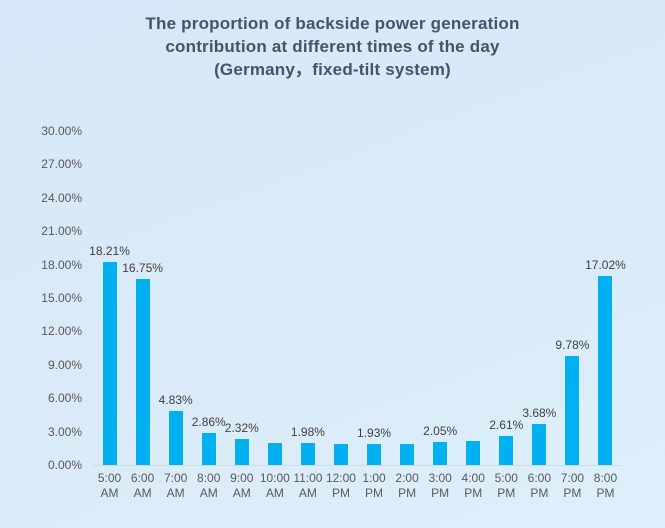 Image resolution: width=665 pixels, height=528 pixels. What do you see at coordinates (440, 298) in the screenshot?
I see `bar-slot: 2.05%` at bounding box center [440, 298].